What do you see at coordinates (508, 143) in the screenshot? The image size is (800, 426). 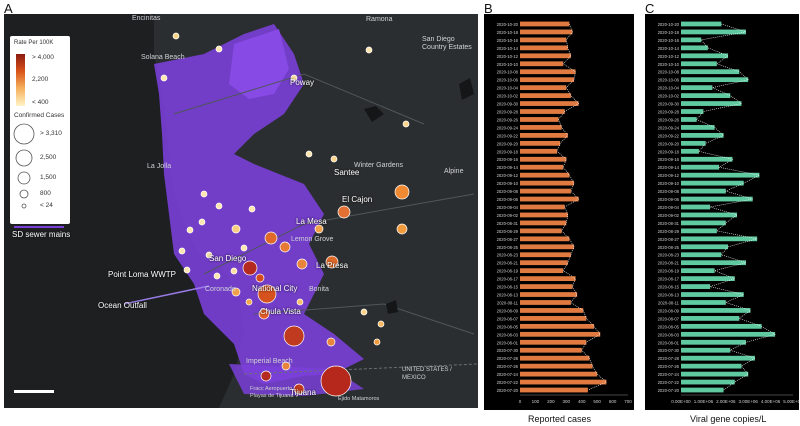 I see `y-tick-label: 2020-09-20` at bounding box center [508, 143].